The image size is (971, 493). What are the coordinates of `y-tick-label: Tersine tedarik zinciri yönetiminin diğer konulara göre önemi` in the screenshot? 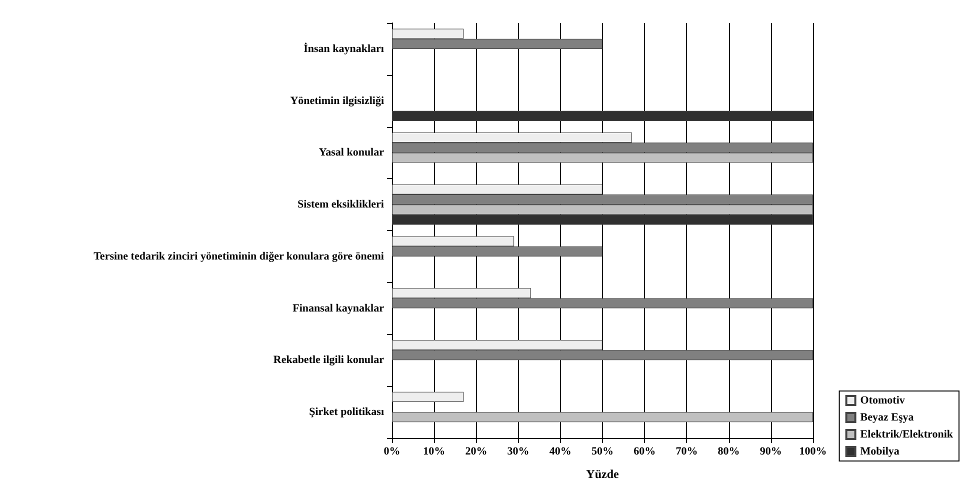 It's located at (239, 256).